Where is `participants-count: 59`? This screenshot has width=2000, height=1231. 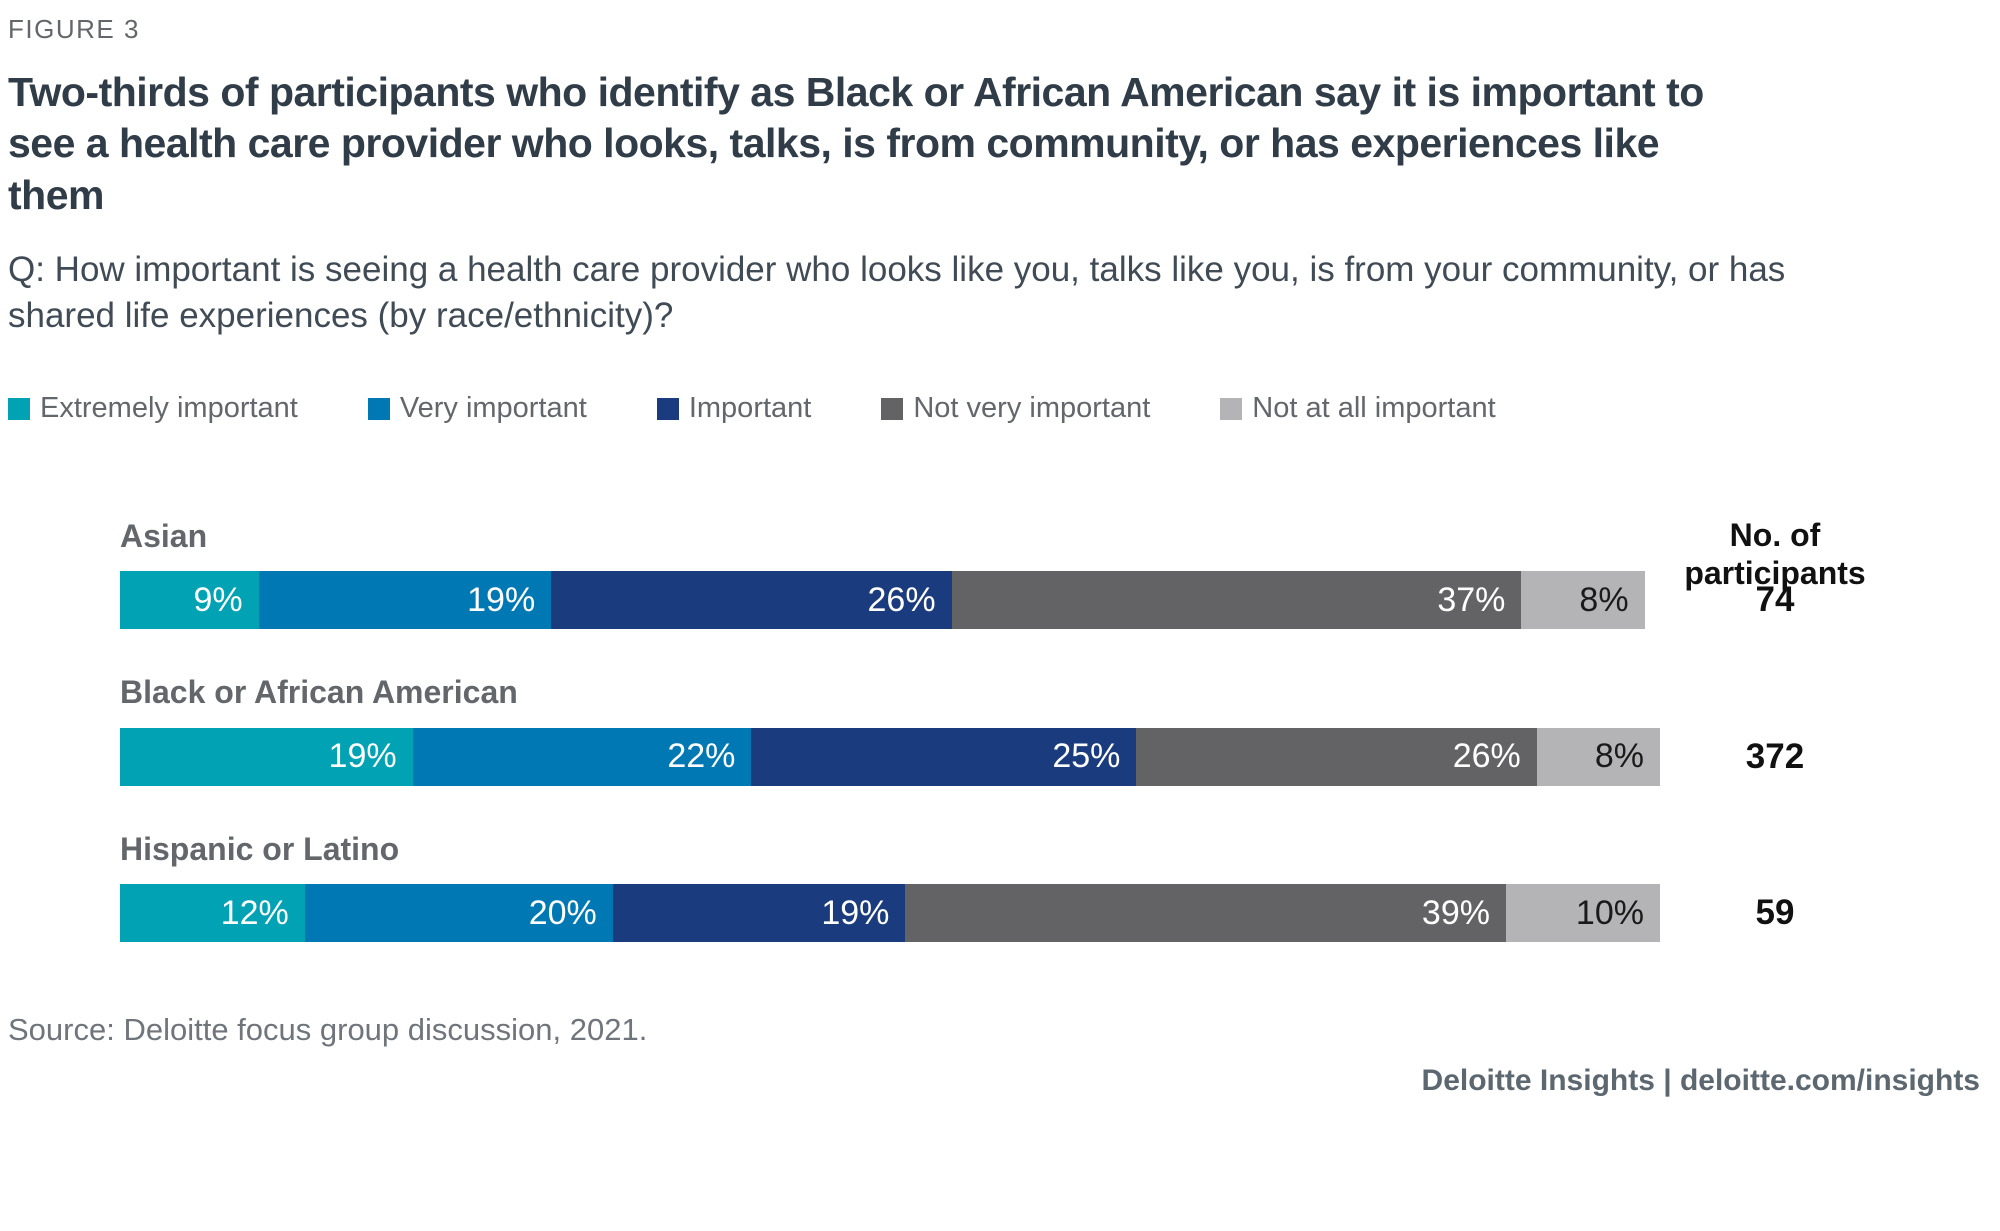
participants-count: 59 is located at coordinates (1775, 913).